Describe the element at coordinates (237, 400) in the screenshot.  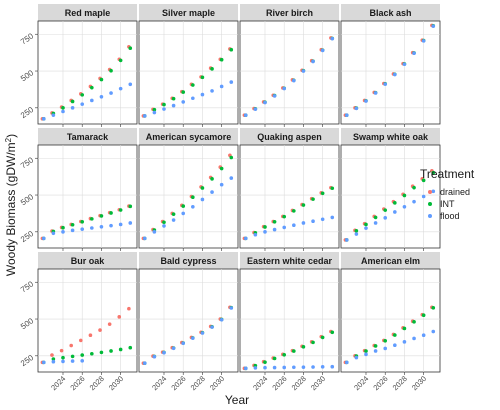
I see `x-axis-label: Year` at that location.